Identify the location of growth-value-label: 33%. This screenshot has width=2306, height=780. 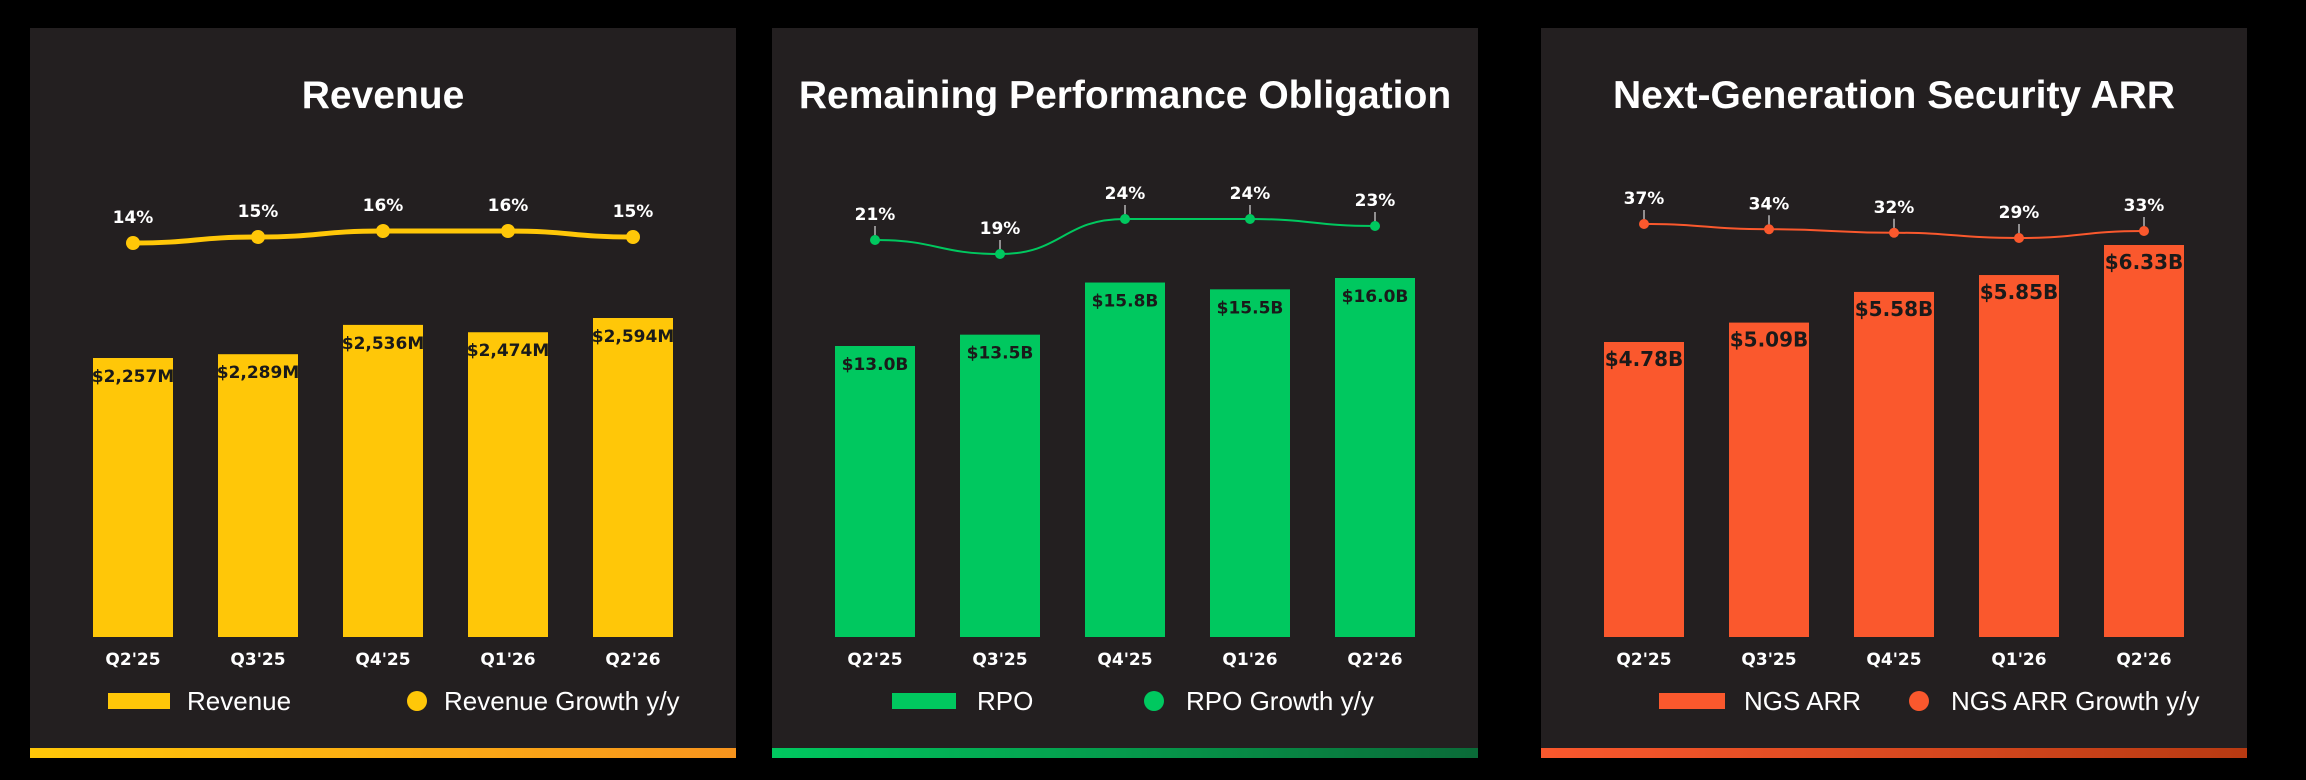
(2144, 206).